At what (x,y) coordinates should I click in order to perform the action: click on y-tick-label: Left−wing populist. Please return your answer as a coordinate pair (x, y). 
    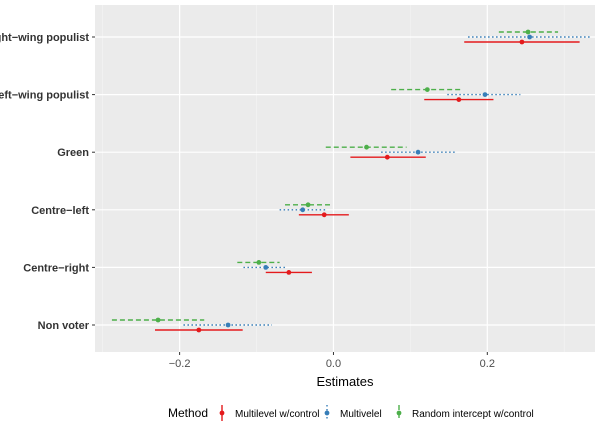
    Looking at the image, I should click on (44, 96).